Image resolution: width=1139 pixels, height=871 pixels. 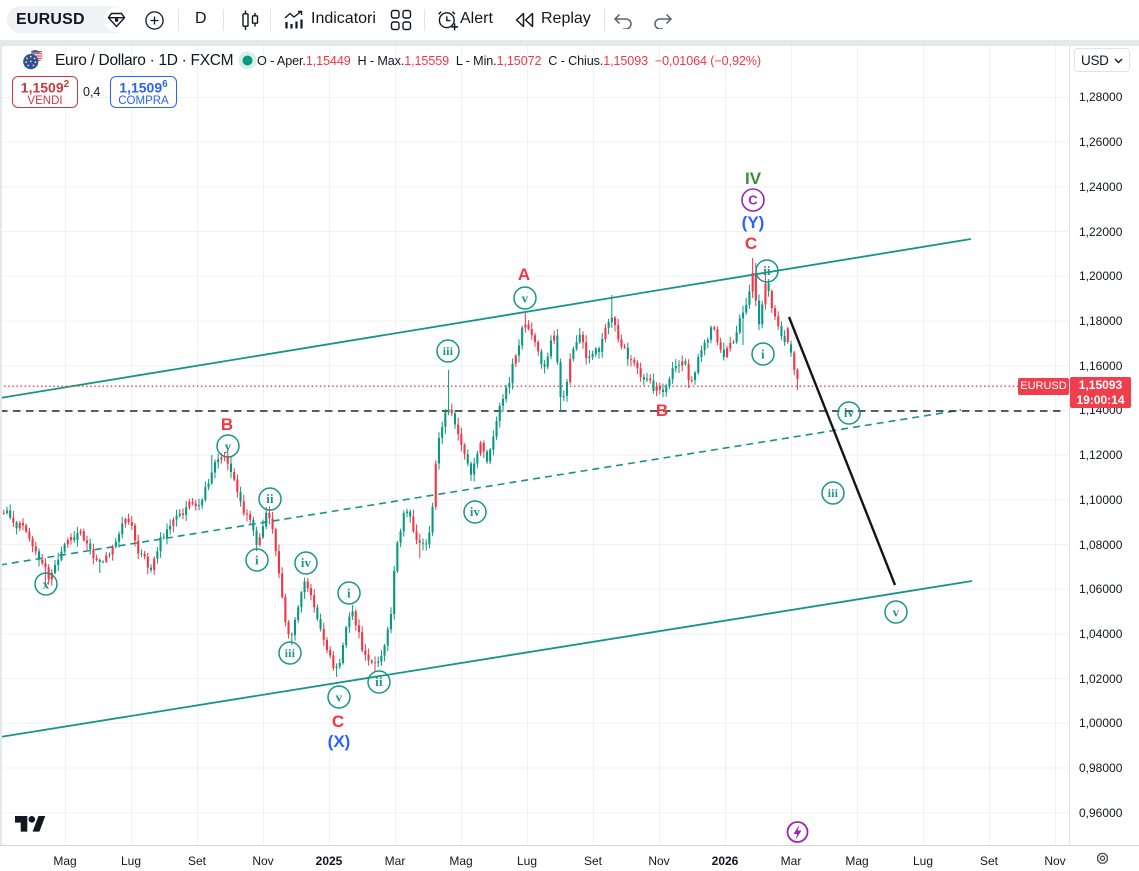 What do you see at coordinates (753, 178) in the screenshot?
I see `svg-text: IV` at bounding box center [753, 178].